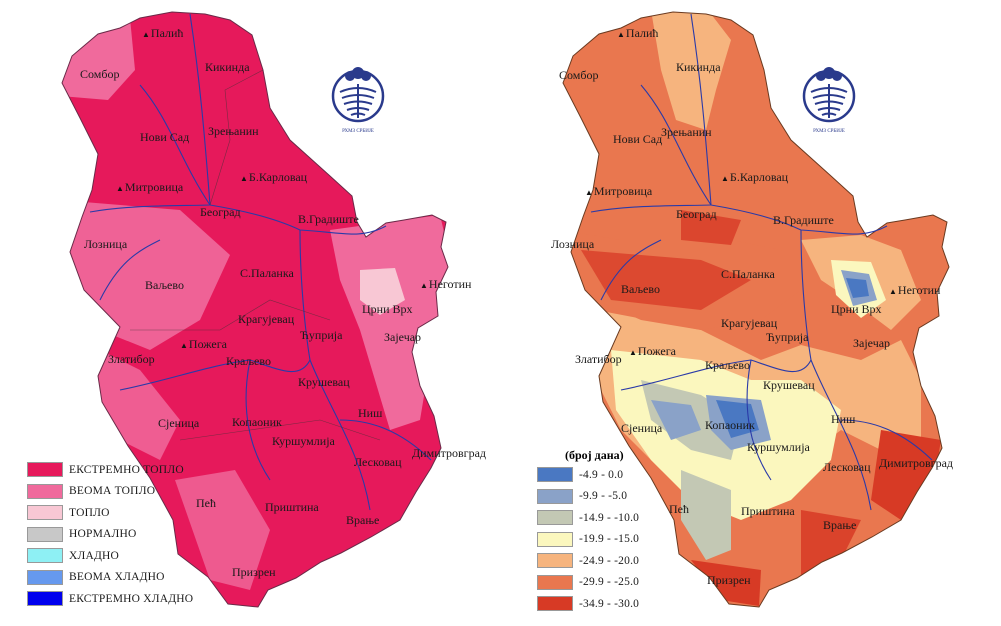 The image size is (1001, 626). What do you see at coordinates (257, 422) in the screenshot?
I see `city-kopaonik: Копаоник` at bounding box center [257, 422].